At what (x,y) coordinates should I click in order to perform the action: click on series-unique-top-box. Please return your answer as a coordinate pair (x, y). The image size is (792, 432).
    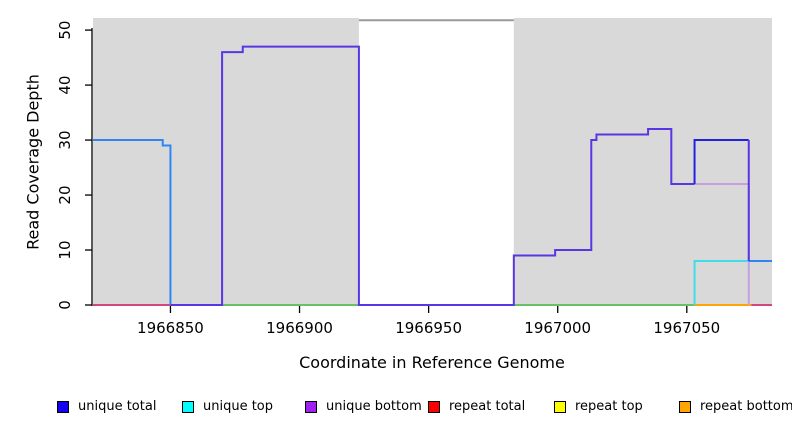
    Looking at the image, I should click on (721, 282).